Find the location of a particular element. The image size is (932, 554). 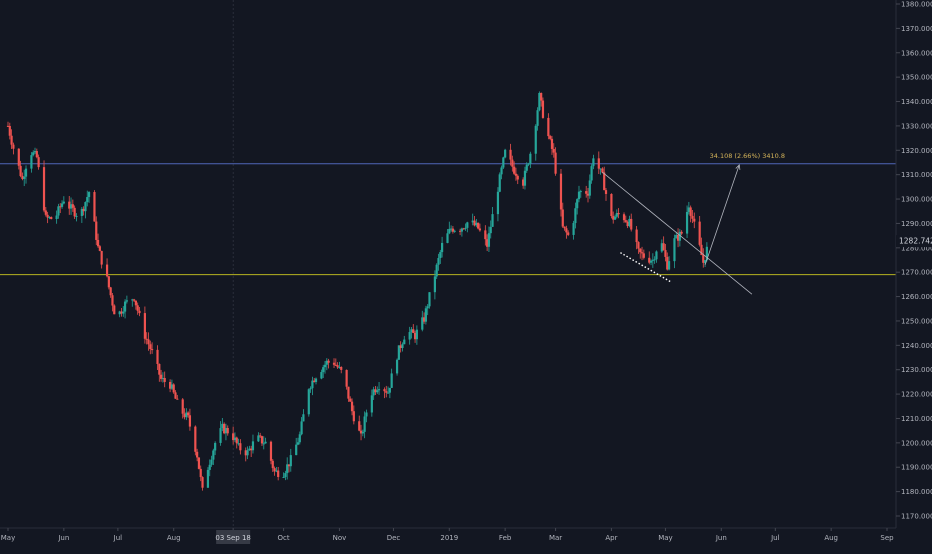

y-tick-label: 1250.000 is located at coordinates (916, 321).